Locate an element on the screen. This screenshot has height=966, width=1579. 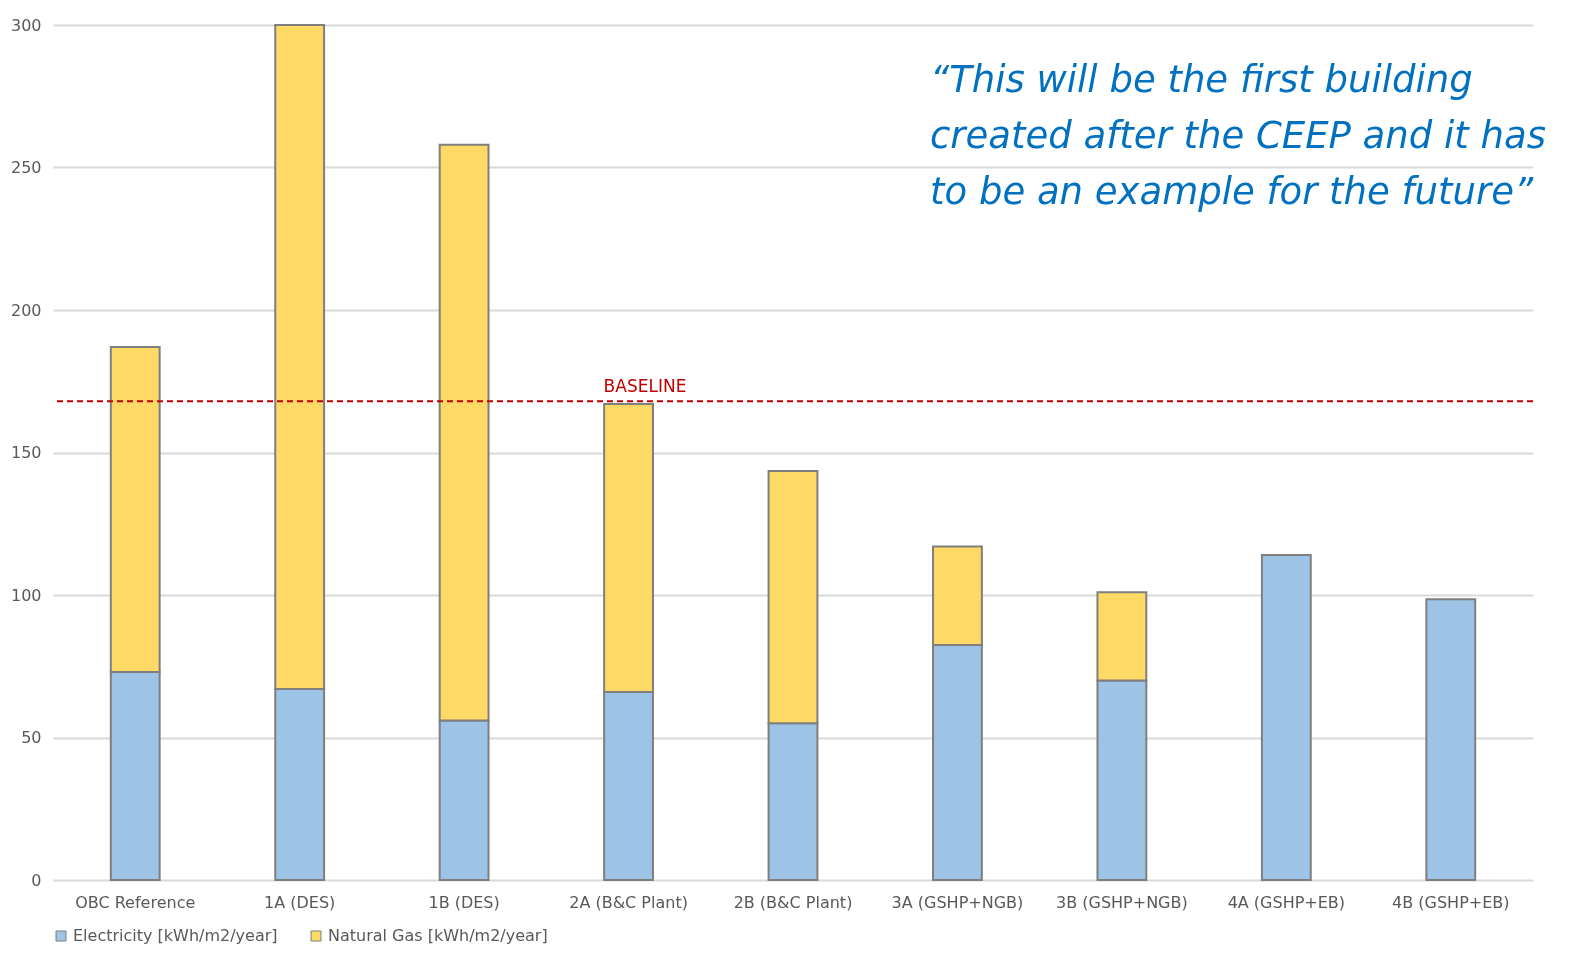
annotation: “This will be the first building created after the CEEP and it has to be an example for the future” is located at coordinates (1238, 136).